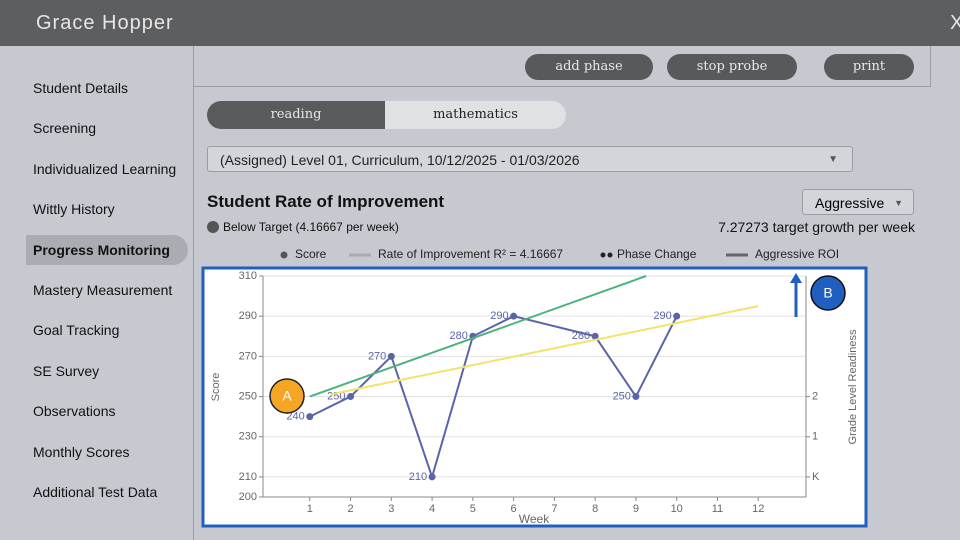 This screenshot has height=540, width=960. Describe the element at coordinates (797, 254) in the screenshot. I see `legend-label: Aggressive ROI` at that location.